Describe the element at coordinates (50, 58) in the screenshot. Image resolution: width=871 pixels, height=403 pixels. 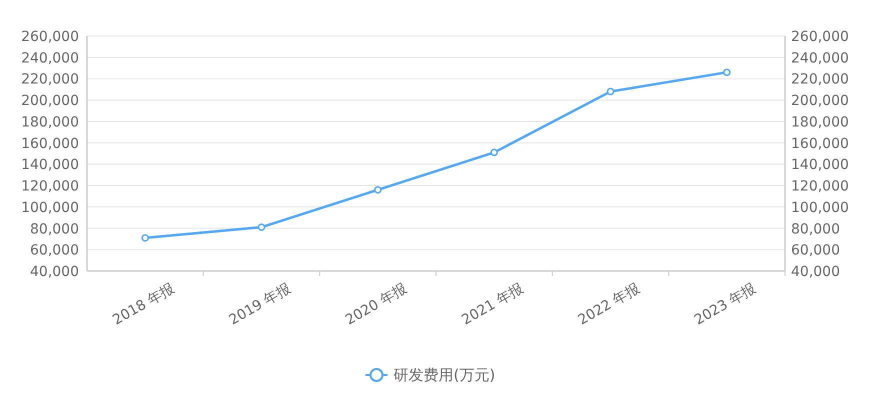
I see `y-tick-label: 240,000` at that location.